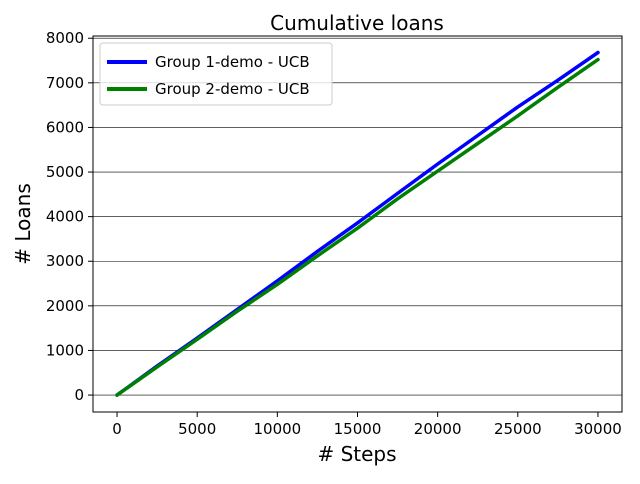  What do you see at coordinates (357, 23) in the screenshot?
I see `chart-title: Cumulative loans` at bounding box center [357, 23].